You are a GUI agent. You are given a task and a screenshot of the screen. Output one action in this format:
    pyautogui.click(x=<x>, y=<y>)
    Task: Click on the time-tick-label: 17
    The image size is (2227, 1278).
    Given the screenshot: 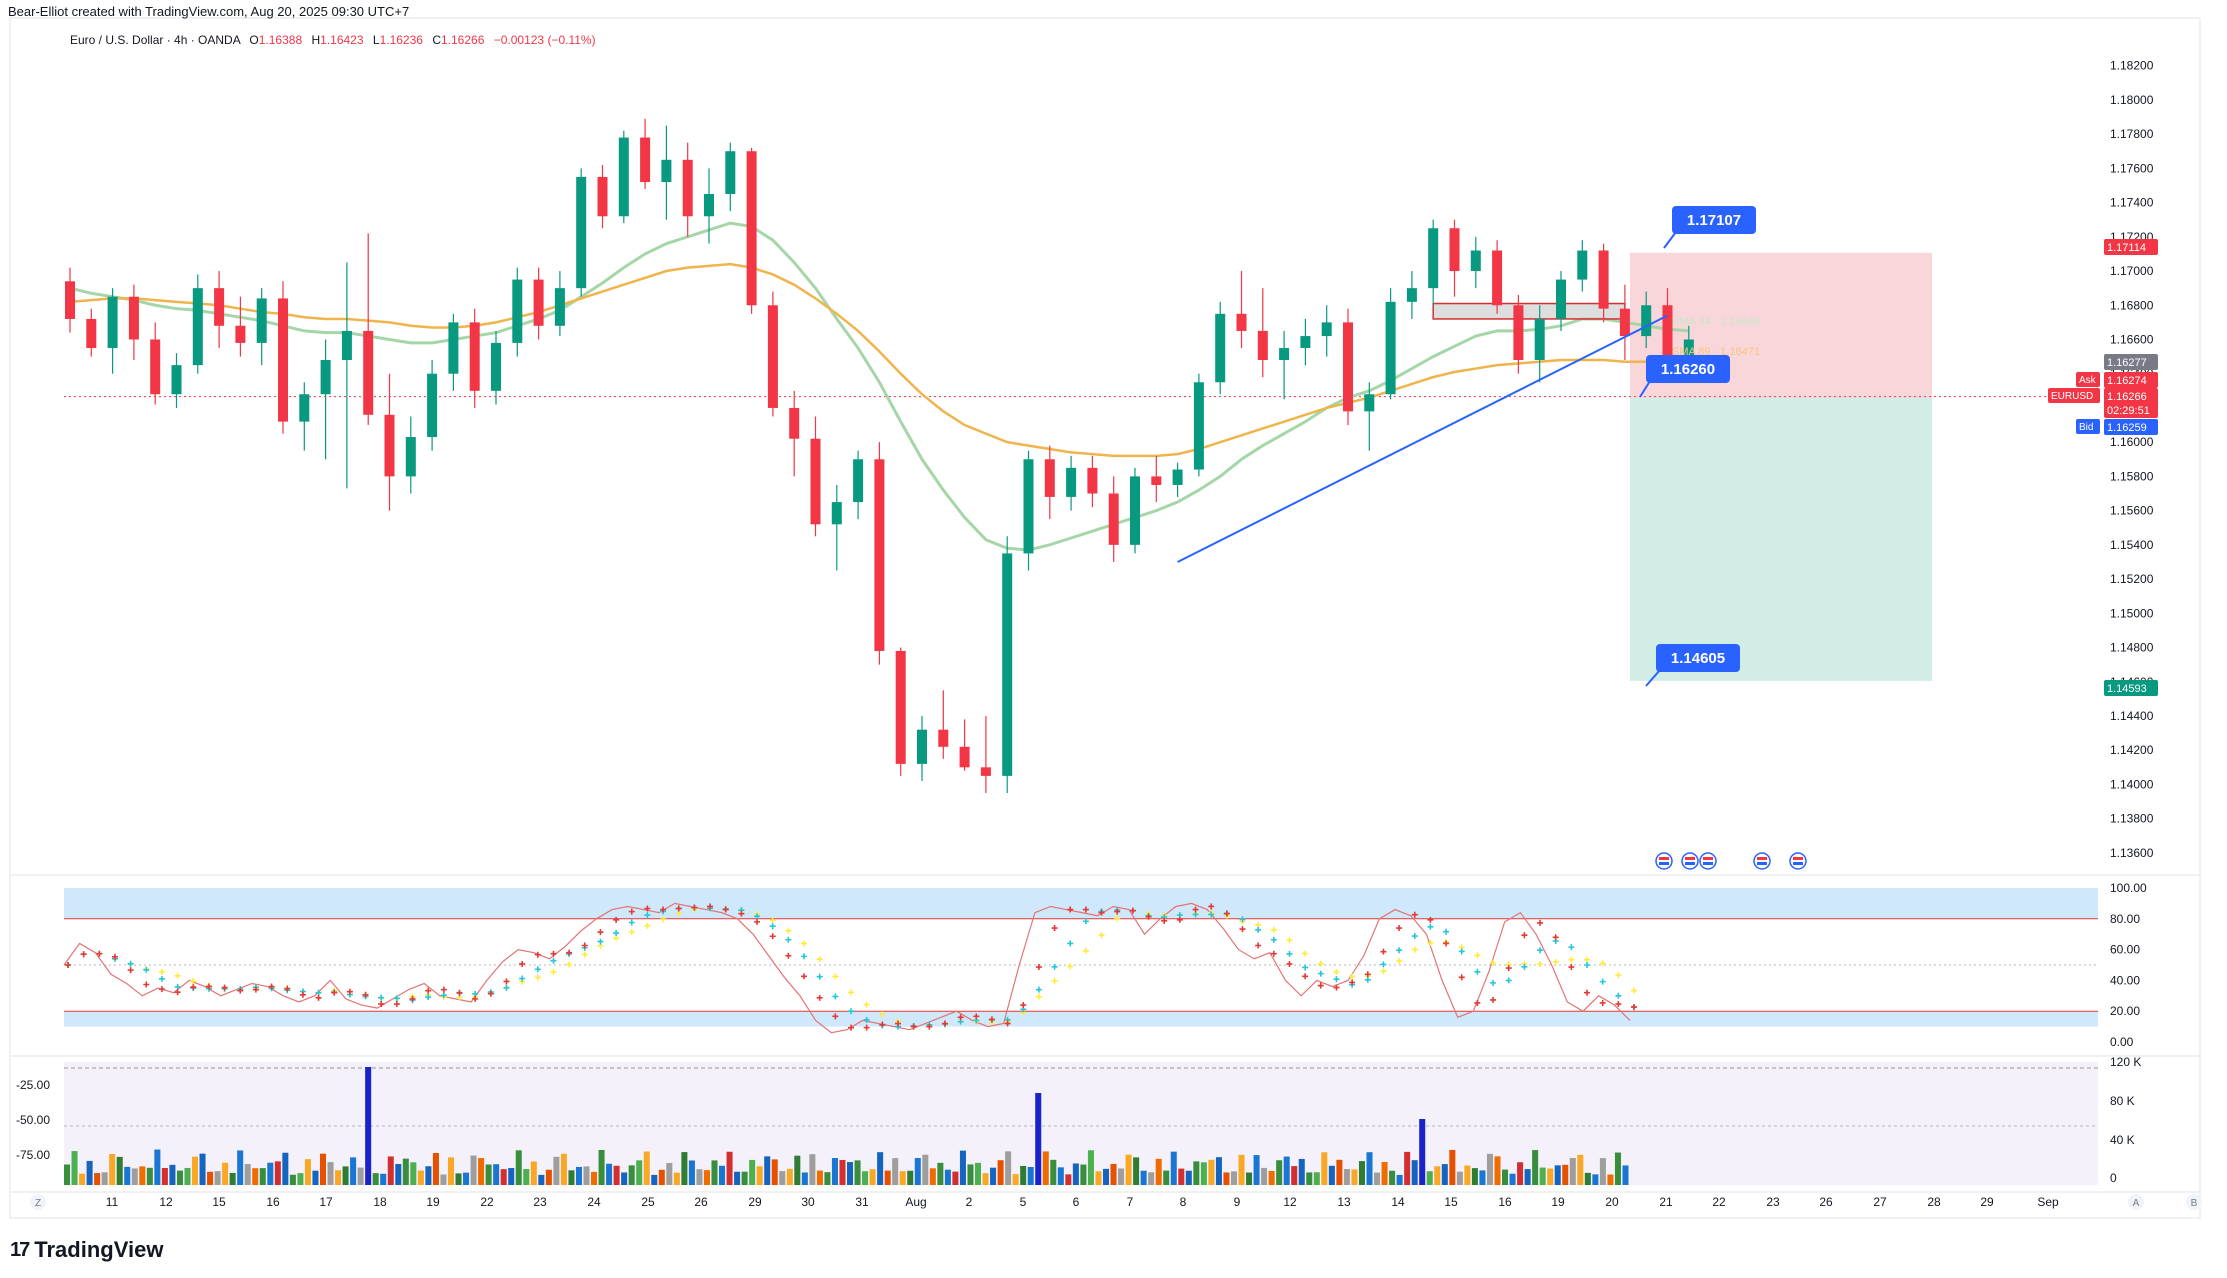 What is the action you would take?
    pyautogui.click(x=326, y=1202)
    